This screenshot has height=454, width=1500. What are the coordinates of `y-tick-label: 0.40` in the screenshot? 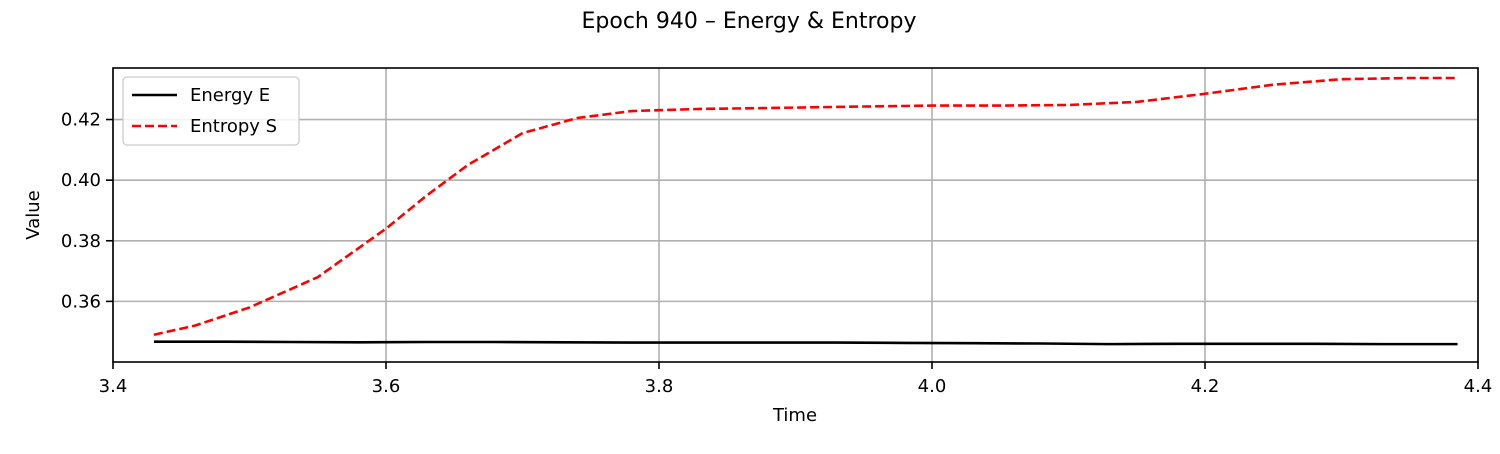 It's located at (81, 180).